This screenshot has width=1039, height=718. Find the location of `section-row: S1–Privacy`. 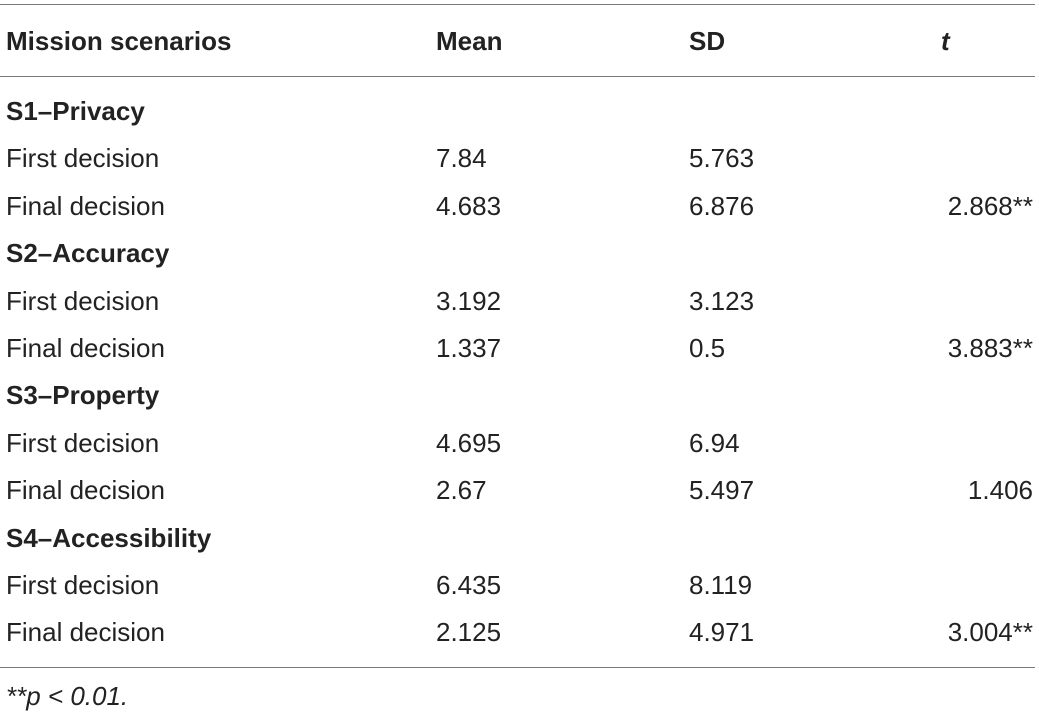

section-row: S1–Privacy is located at coordinates (517, 111).